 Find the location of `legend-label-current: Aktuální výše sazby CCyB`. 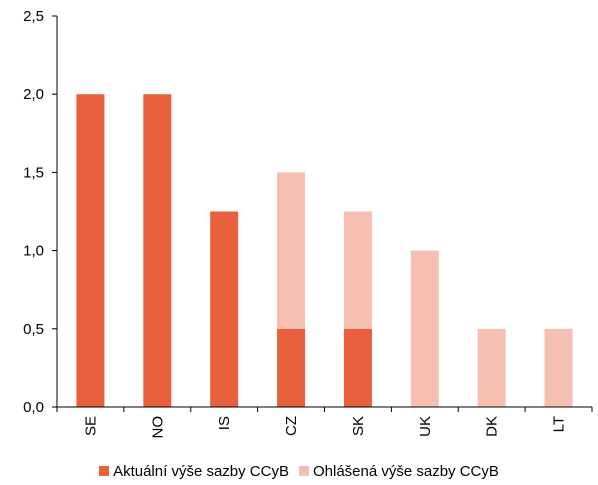

legend-label-current: Aktuální výše sazby CCyB is located at coordinates (201, 471).